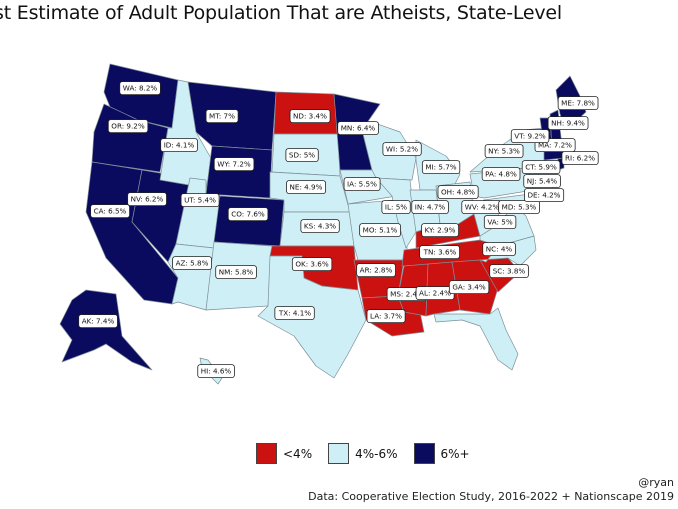 Image resolution: width=678 pixels, height=509 pixels. I want to click on state-label-text: AK: 7.4%, so click(98, 321).